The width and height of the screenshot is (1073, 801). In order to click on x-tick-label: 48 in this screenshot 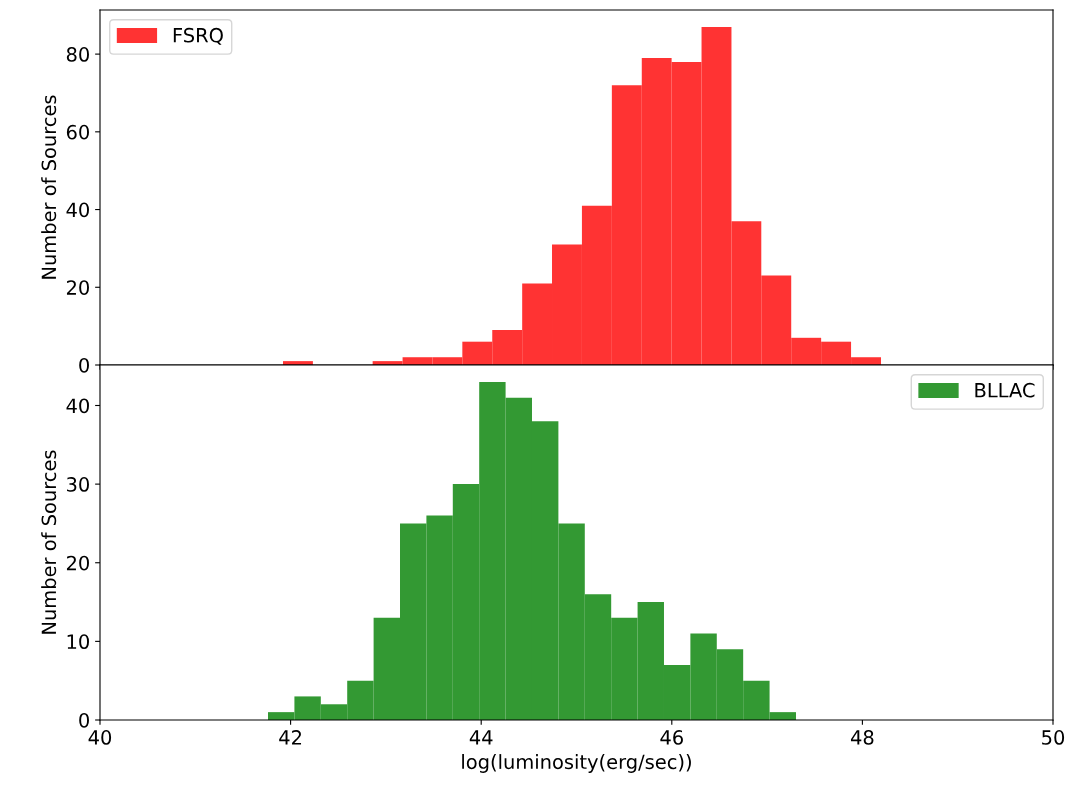, I will do `click(862, 737)`.